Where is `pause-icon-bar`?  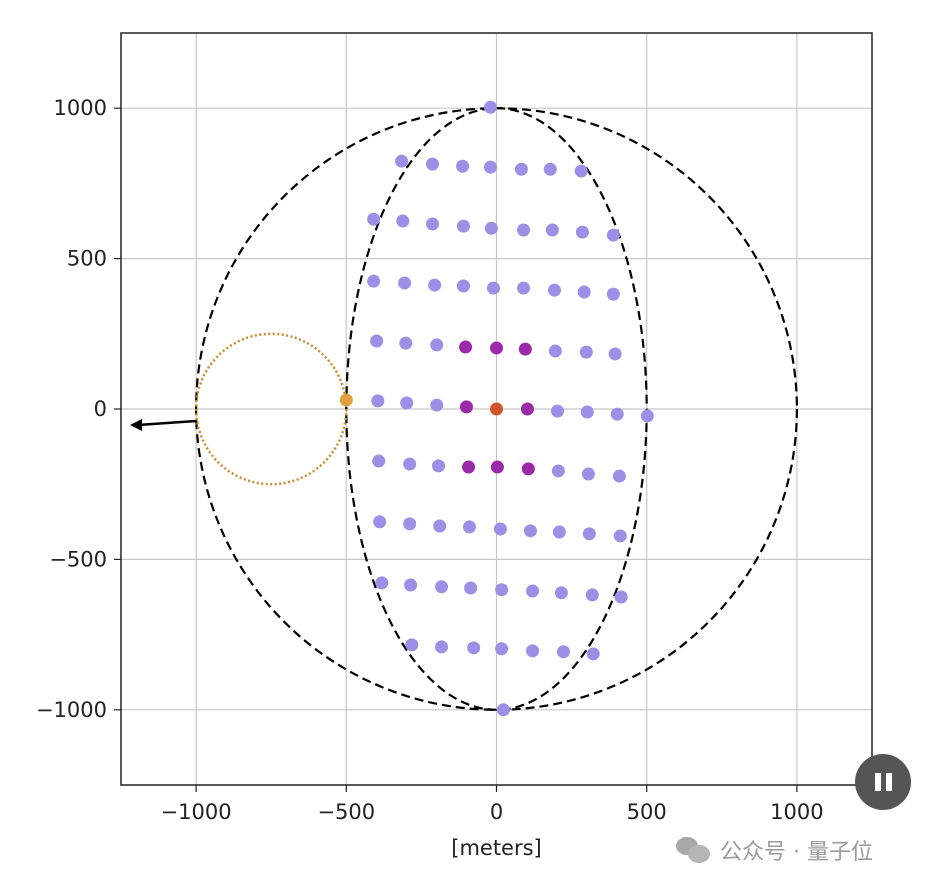 pause-icon-bar is located at coordinates (888, 782).